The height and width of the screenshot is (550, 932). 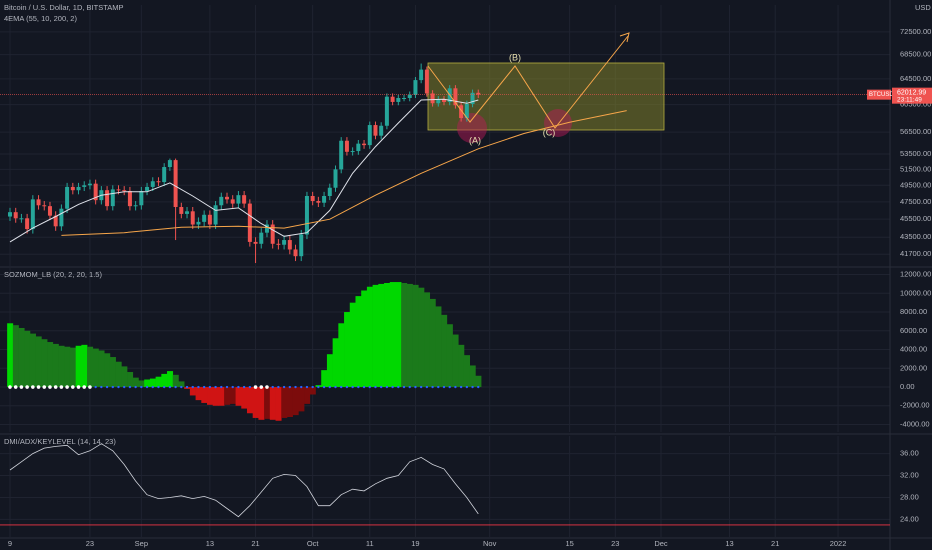 What do you see at coordinates (415, 543) in the screenshot?
I see `x-tick-label: 19` at bounding box center [415, 543].